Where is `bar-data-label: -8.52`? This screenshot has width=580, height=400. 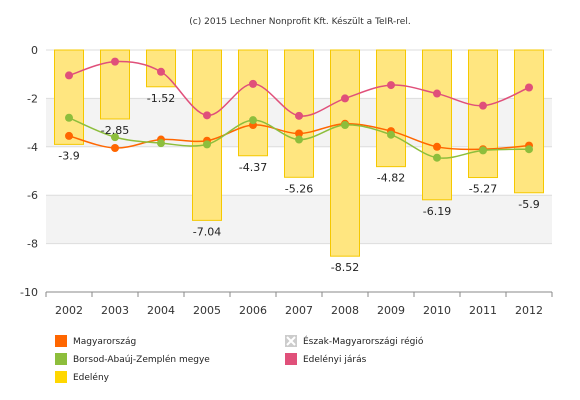 bar-data-label: -8.52 is located at coordinates (345, 267).